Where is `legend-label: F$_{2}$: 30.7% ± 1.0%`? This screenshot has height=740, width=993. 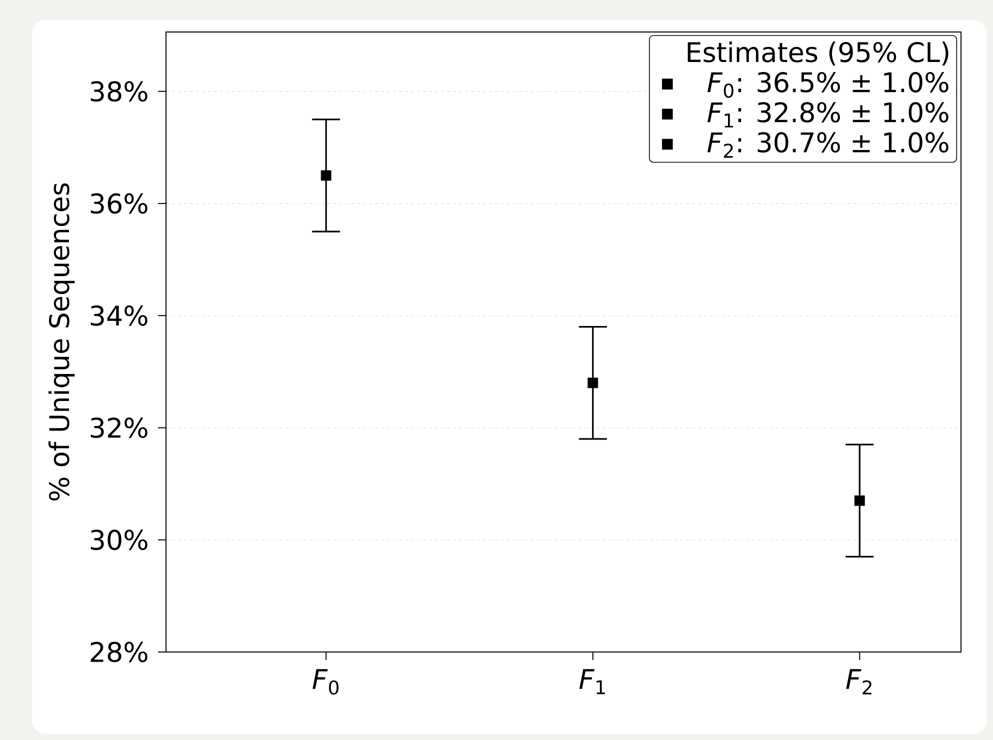
legend-label: F$_{2}$: 30.7% ± 1.0% is located at coordinates (827, 145).